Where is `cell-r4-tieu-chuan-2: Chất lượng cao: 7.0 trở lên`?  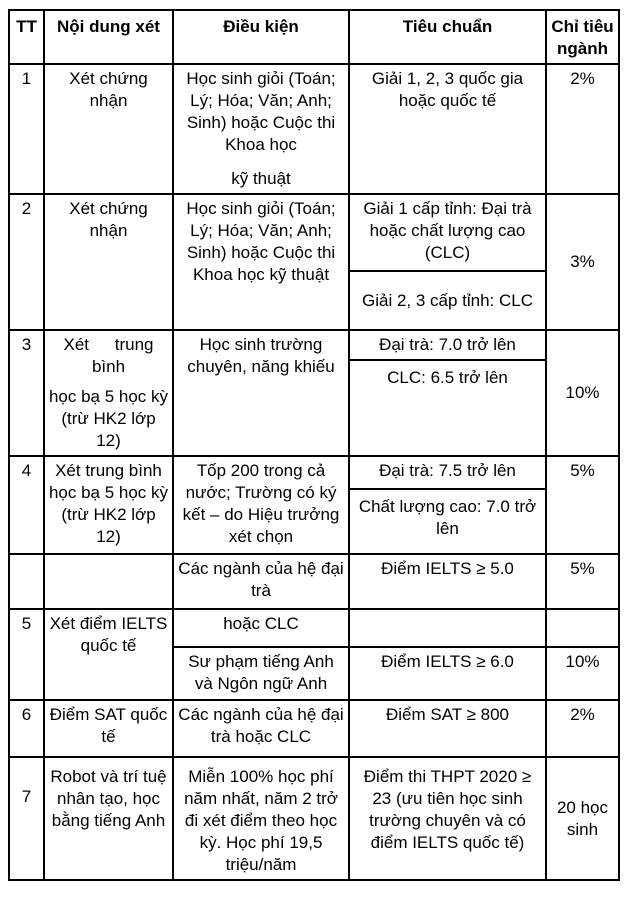 cell-r4-tieu-chuan-2: Chất lượng cao: 7.0 trở lên is located at coordinates (447, 521).